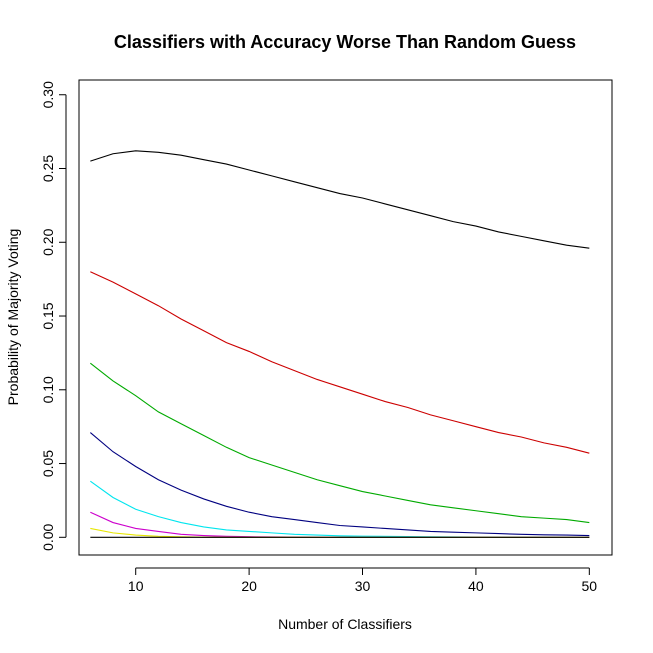 Image resolution: width=653 pixels, height=653 pixels. Describe the element at coordinates (249, 586) in the screenshot. I see `x-tick-label: 20` at that location.